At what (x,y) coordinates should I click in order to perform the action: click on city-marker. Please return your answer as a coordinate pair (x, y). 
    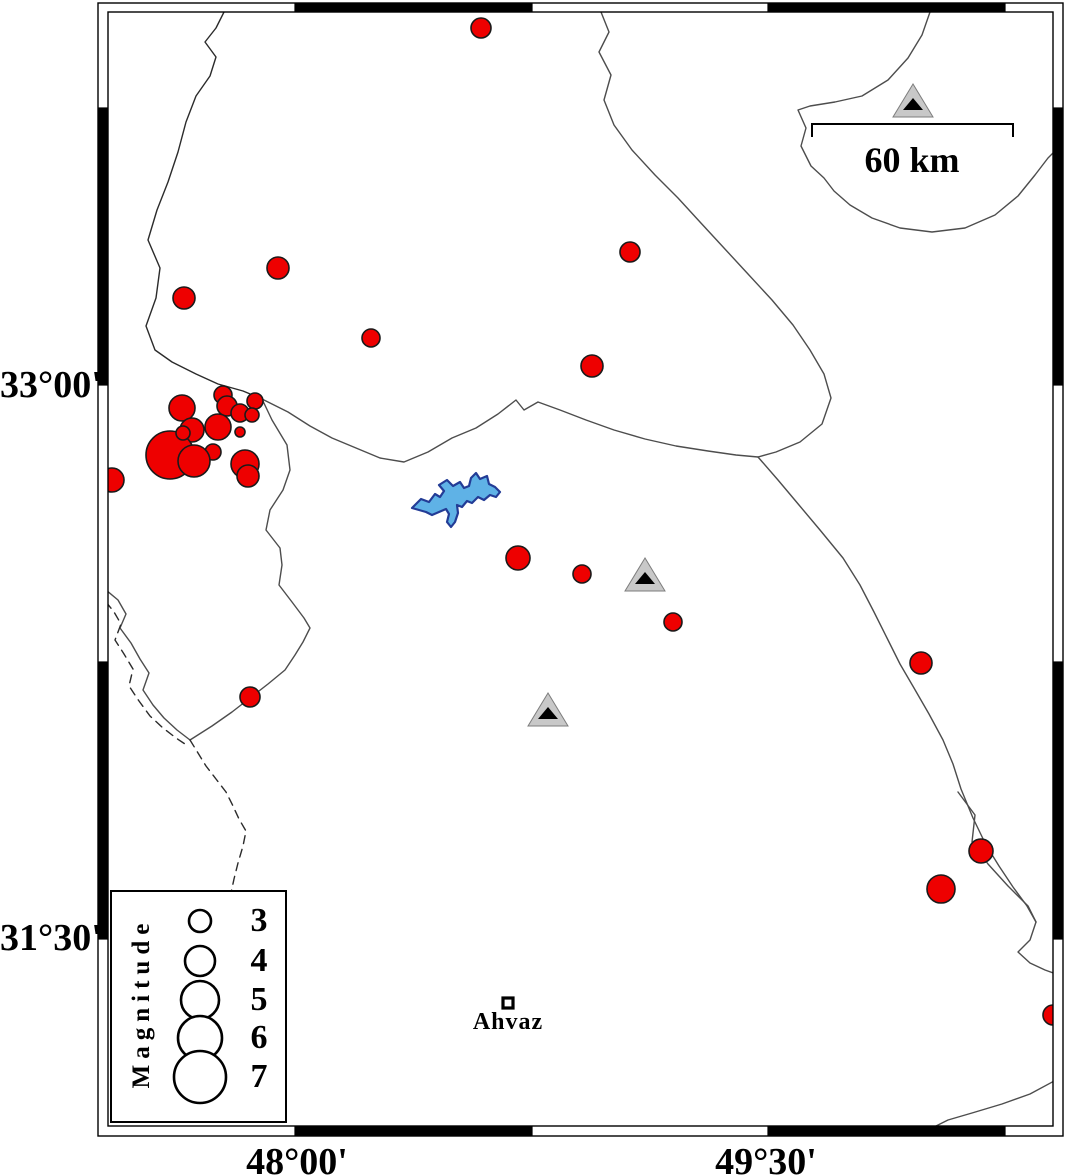
    Looking at the image, I should click on (508, 1003).